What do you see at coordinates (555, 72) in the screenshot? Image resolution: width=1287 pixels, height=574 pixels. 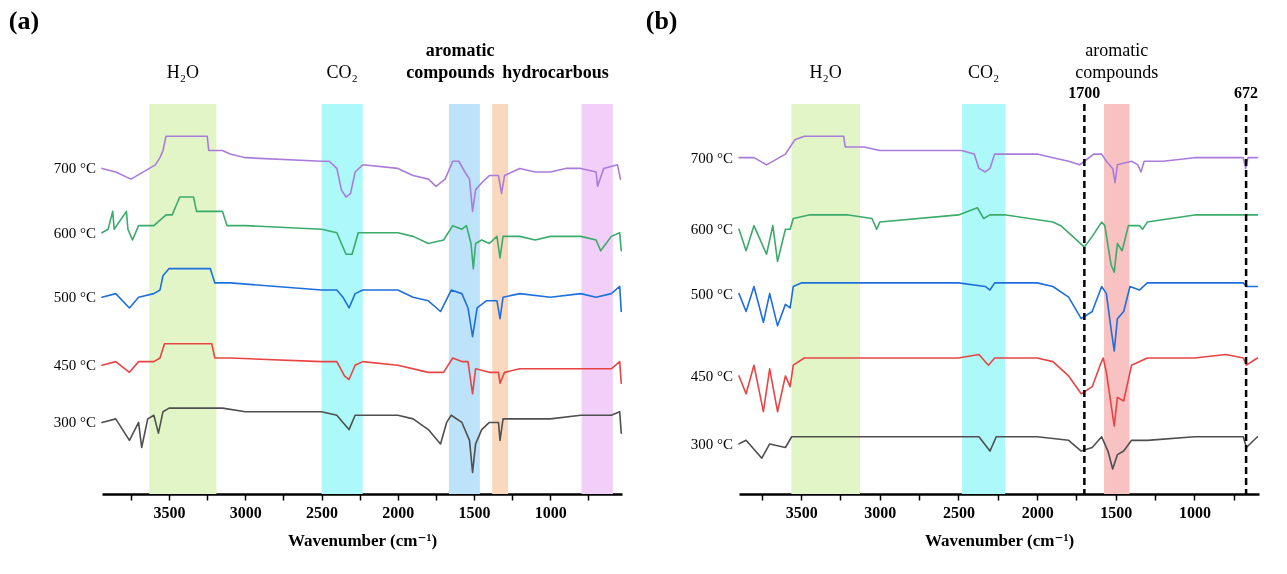 I see `band-label: hydrocarbous` at bounding box center [555, 72].